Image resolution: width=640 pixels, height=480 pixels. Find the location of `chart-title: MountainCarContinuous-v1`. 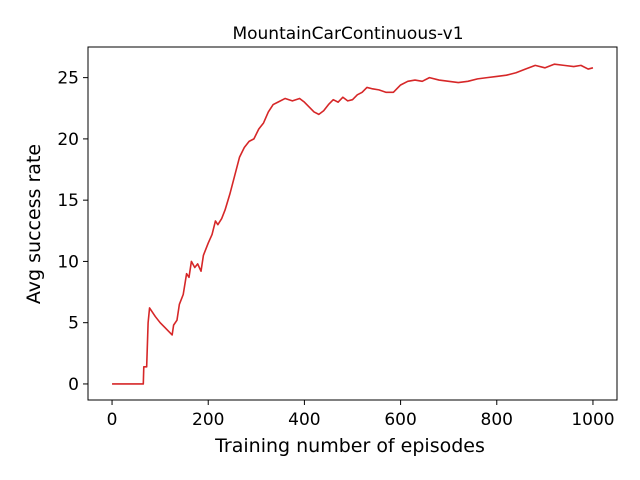

chart-title: MountainCarContinuous-v1 is located at coordinates (347, 34).